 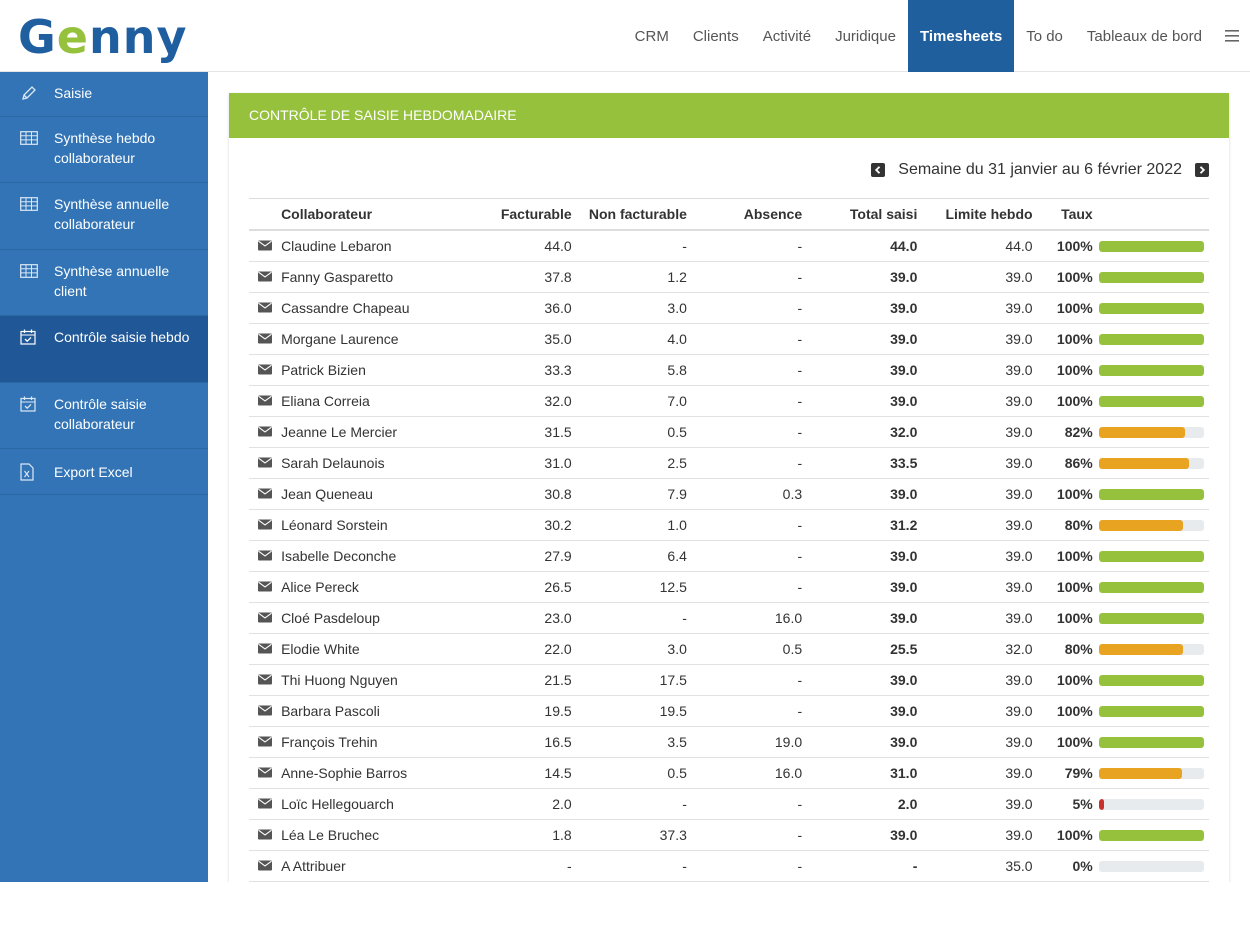 What do you see at coordinates (715, 36) in the screenshot?
I see `nav-clients: Clients` at bounding box center [715, 36].